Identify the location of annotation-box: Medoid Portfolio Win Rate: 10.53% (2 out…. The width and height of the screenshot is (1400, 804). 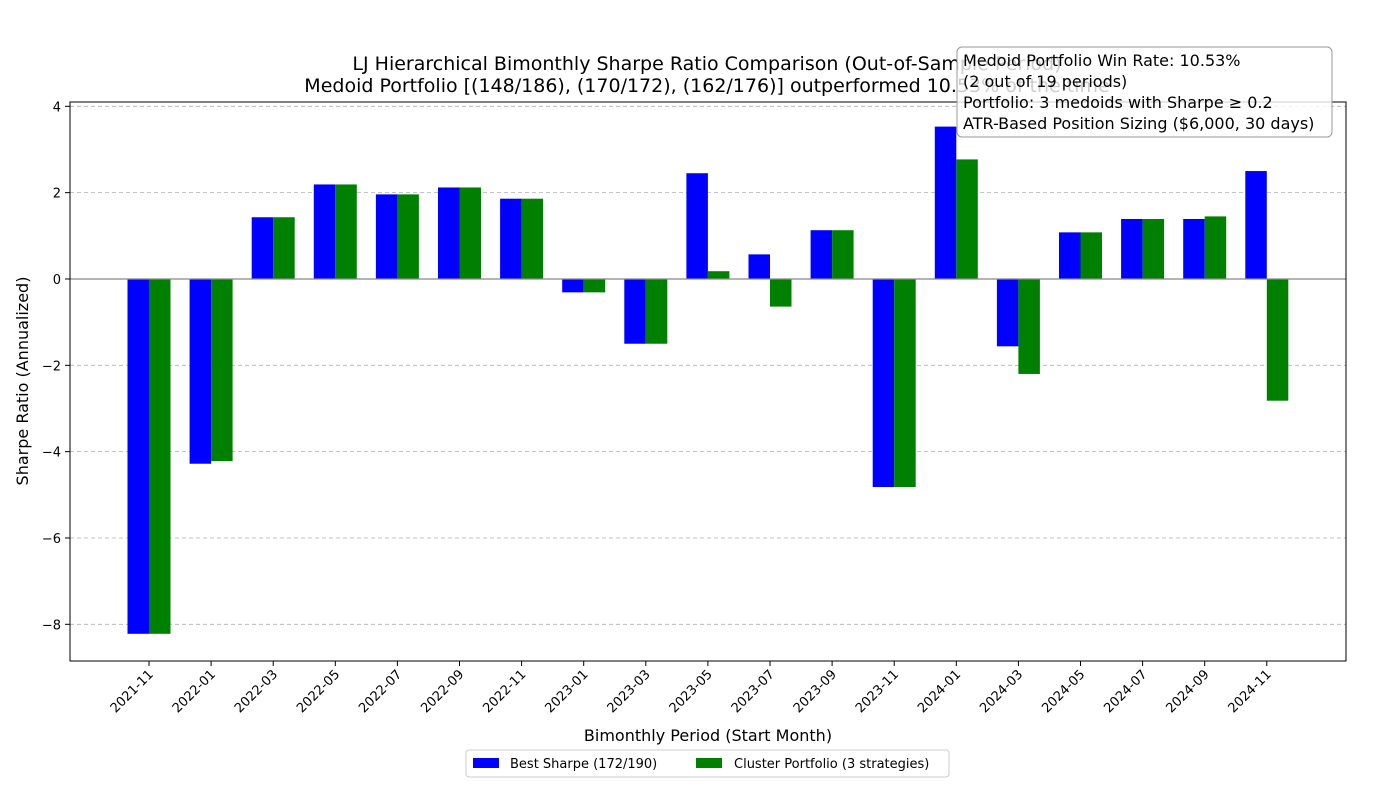
(1144, 92).